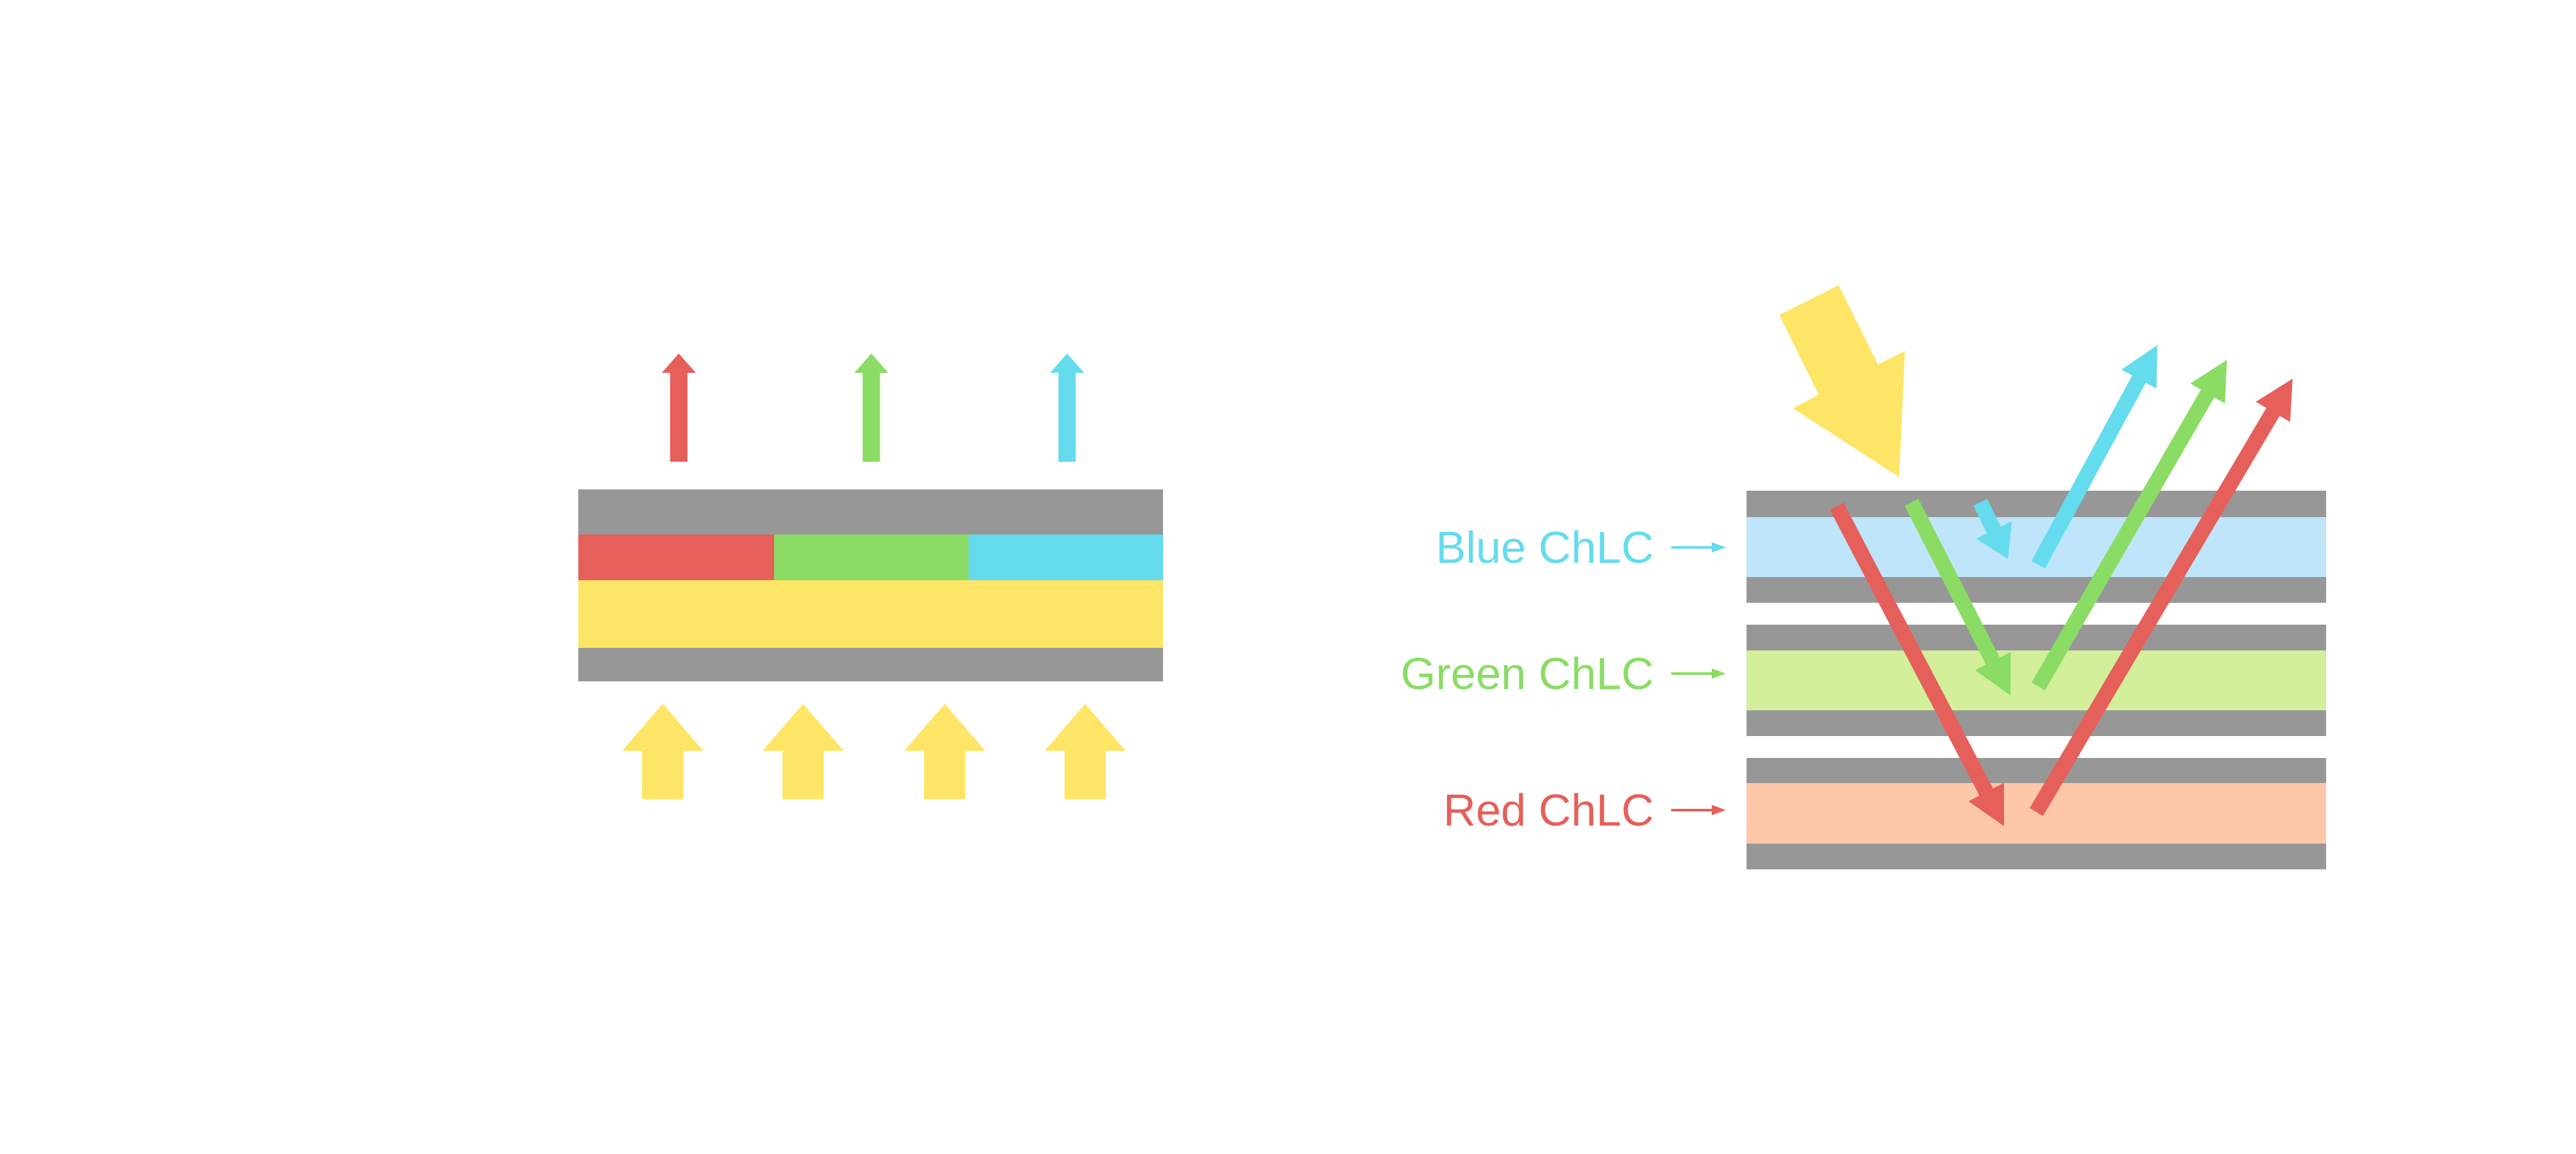 Image resolution: width=2576 pixels, height=1154 pixels. What do you see at coordinates (1842, 381) in the screenshot?
I see `incident-light-arrow` at bounding box center [1842, 381].